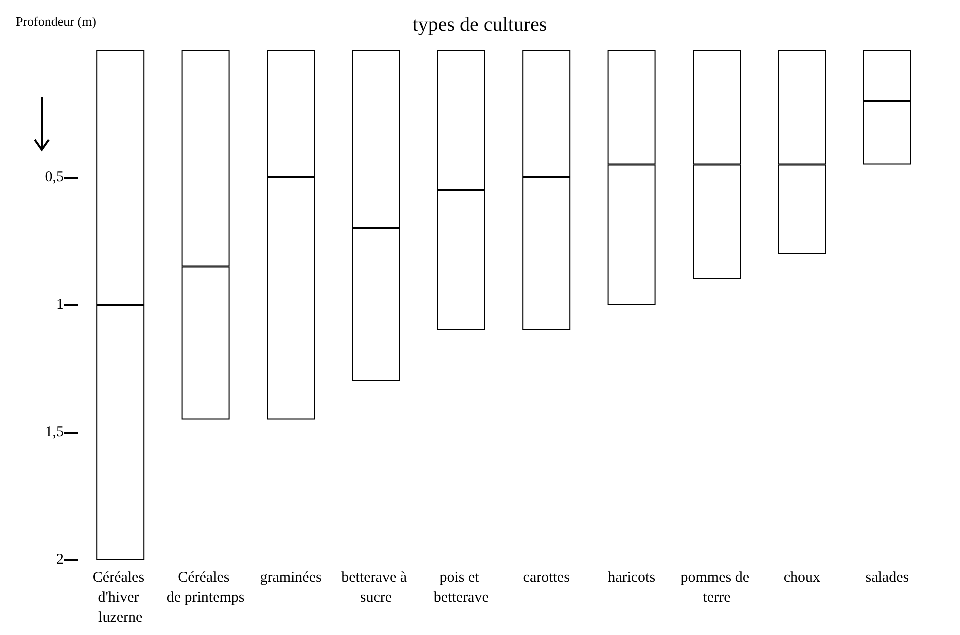 The width and height of the screenshot is (960, 635). I want to click on y-tick-label: 1,5, so click(54, 432).